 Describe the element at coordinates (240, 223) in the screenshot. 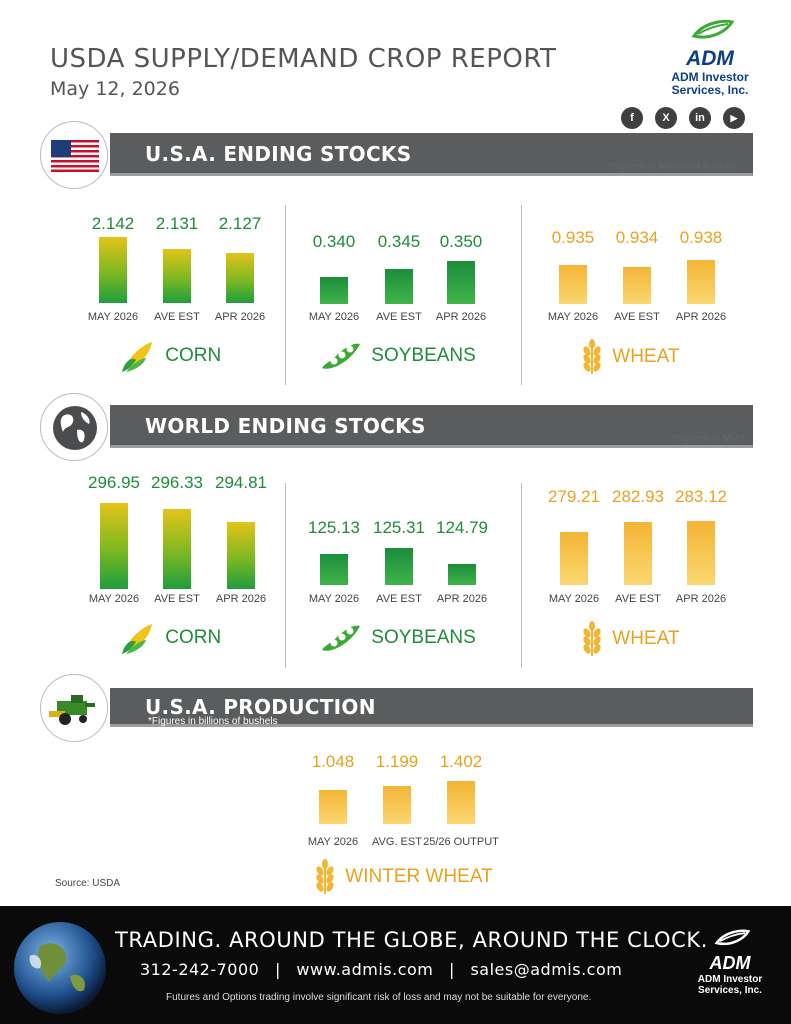

I see `value-label: 2.127` at that location.